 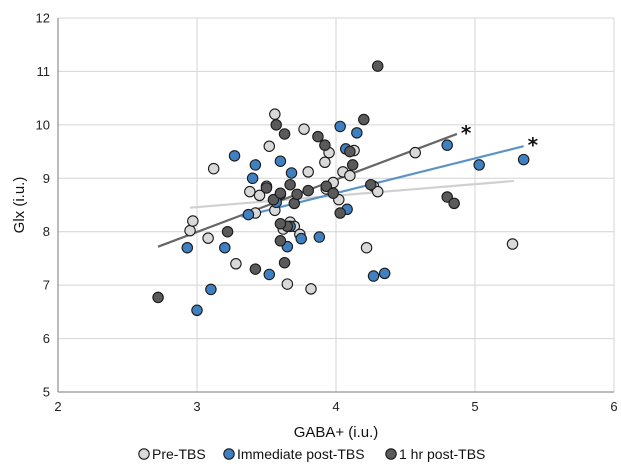 What do you see at coordinates (196, 406) in the screenshot?
I see `x-tick-label: 3` at bounding box center [196, 406].